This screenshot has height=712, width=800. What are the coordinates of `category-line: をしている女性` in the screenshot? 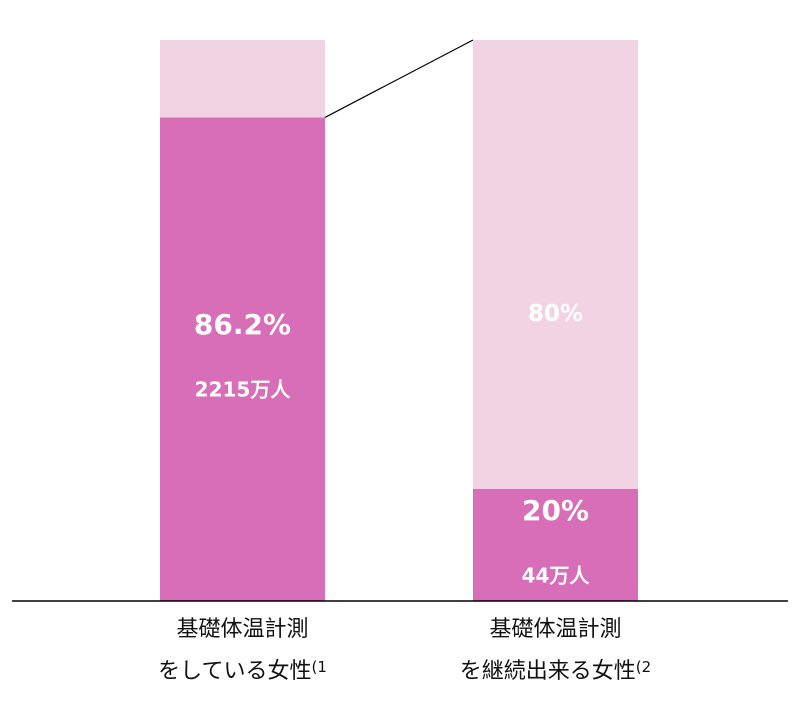 It's located at (234, 671).